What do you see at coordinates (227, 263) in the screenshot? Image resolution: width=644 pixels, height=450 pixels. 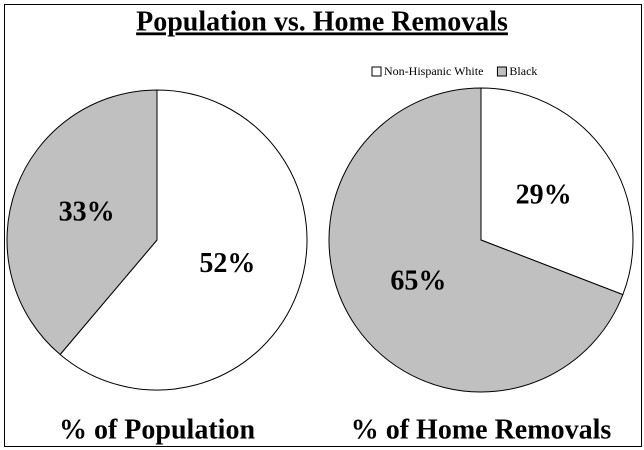 I see `data-label: 52%` at bounding box center [227, 263].